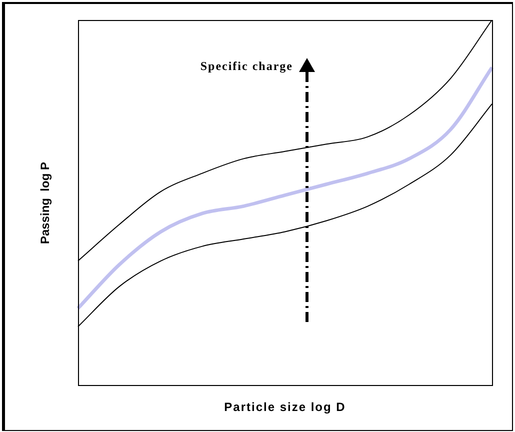  Describe the element at coordinates (285, 407) in the screenshot. I see `x-axis-title: Particle size log D` at that location.